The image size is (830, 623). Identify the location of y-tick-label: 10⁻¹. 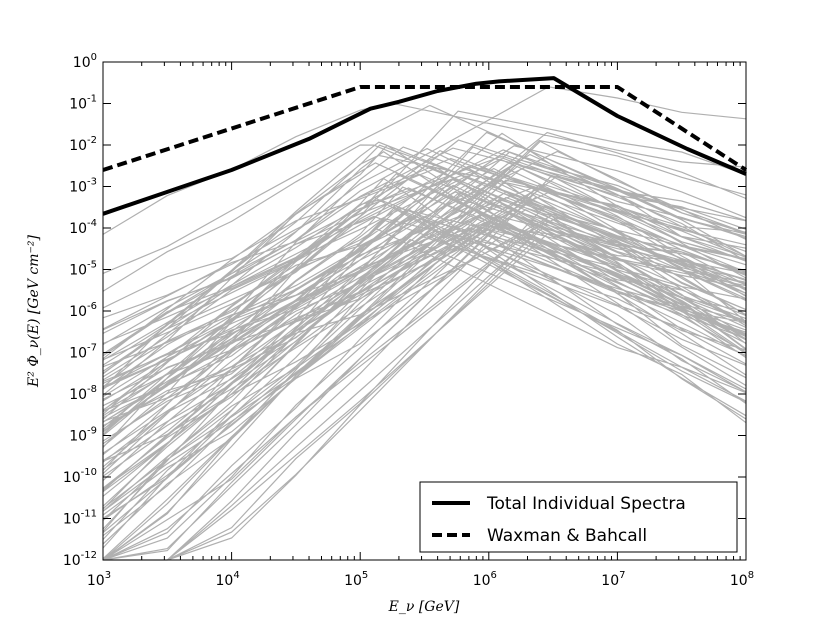
(83, 103).